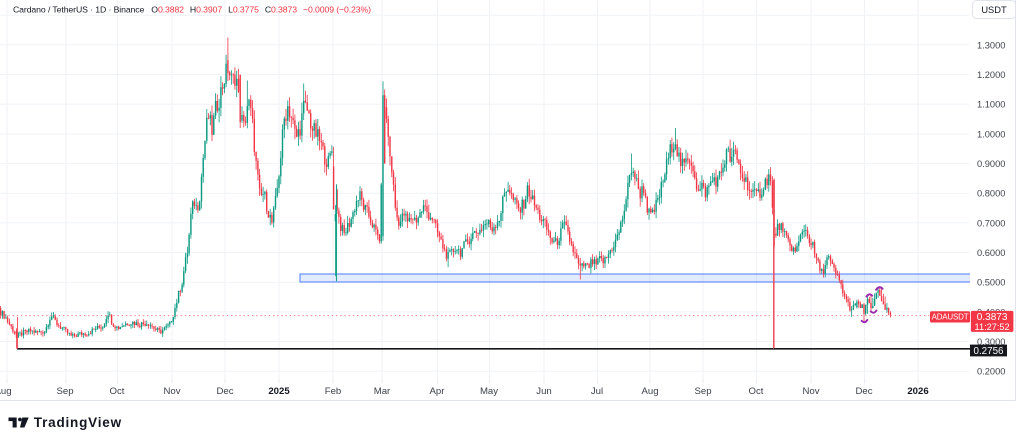  What do you see at coordinates (992, 327) in the screenshot?
I see `svg-text: 11:27:52` at bounding box center [992, 327].